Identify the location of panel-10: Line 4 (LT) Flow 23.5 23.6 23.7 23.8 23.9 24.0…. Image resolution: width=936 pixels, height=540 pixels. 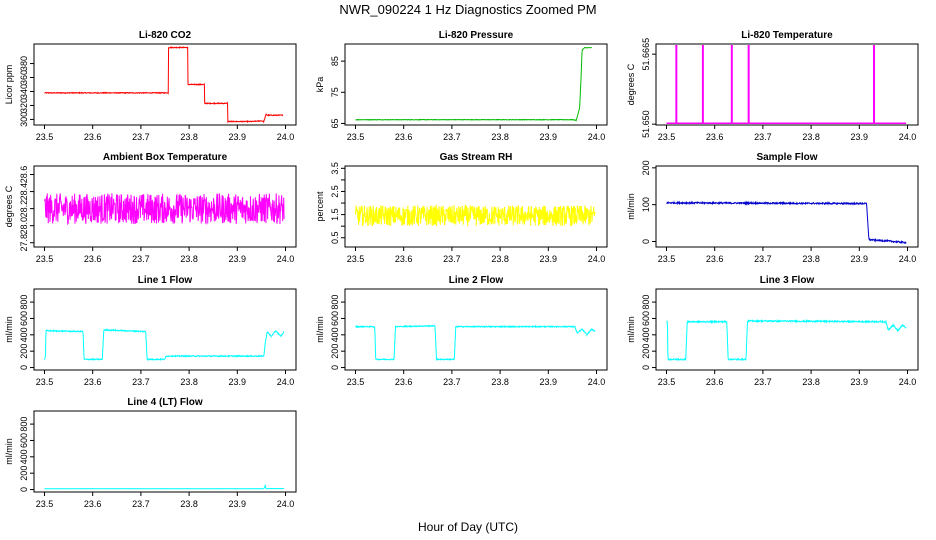
(150, 453).